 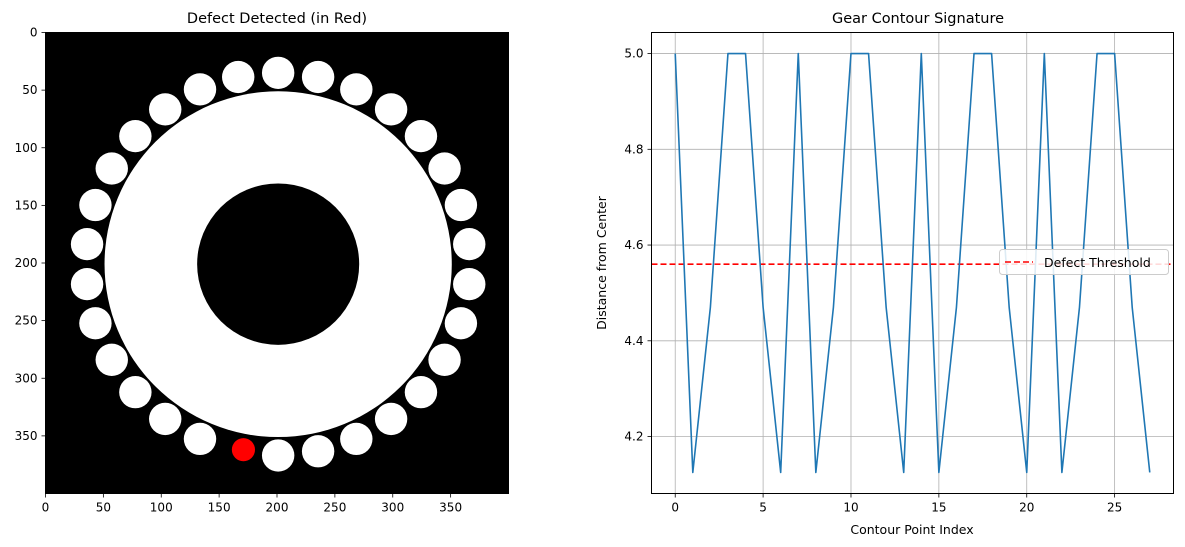 What do you see at coordinates (633, 437) in the screenshot?
I see `y-tick-label: 4.2` at bounding box center [633, 437].